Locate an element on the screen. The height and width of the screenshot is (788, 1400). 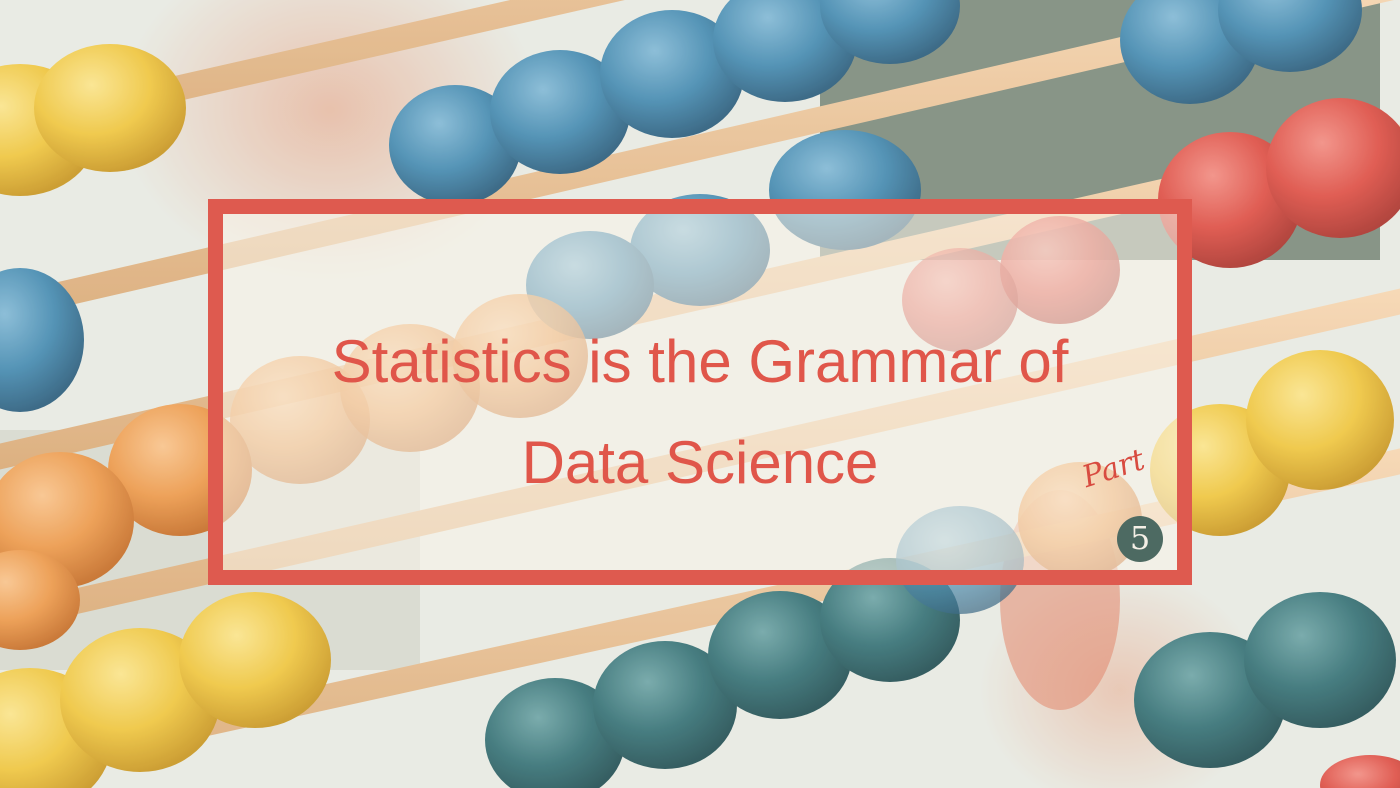
yellow-beads-bottom is located at coordinates (165, 669).